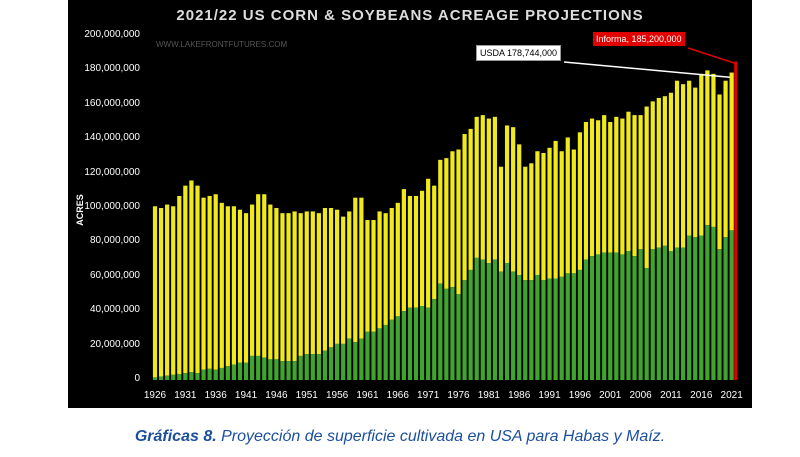 This screenshot has width=800, height=457. What do you see at coordinates (155, 395) in the screenshot?
I see `x-tick-label: 1926` at bounding box center [155, 395].